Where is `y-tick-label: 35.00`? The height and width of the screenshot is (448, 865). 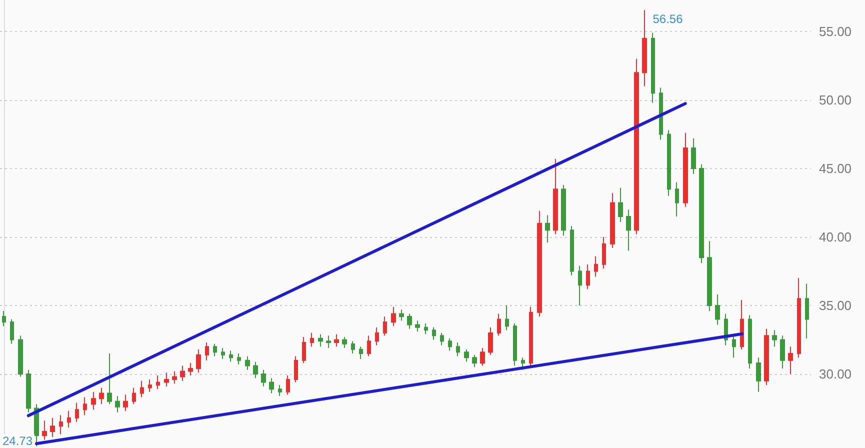 y-tick-label: 35.00 is located at coordinates (835, 306).